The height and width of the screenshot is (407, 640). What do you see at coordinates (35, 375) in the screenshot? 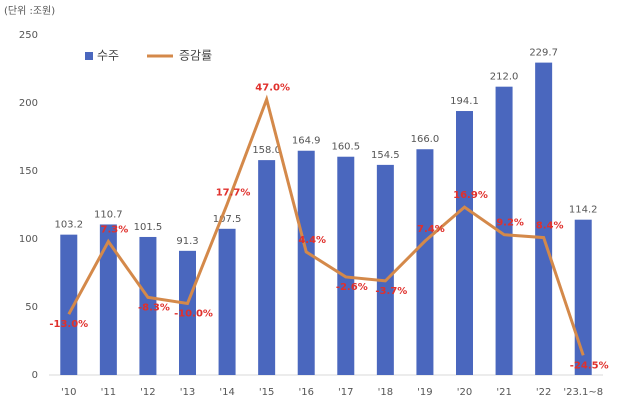
I see `y-tick-label: 0` at bounding box center [35, 375].